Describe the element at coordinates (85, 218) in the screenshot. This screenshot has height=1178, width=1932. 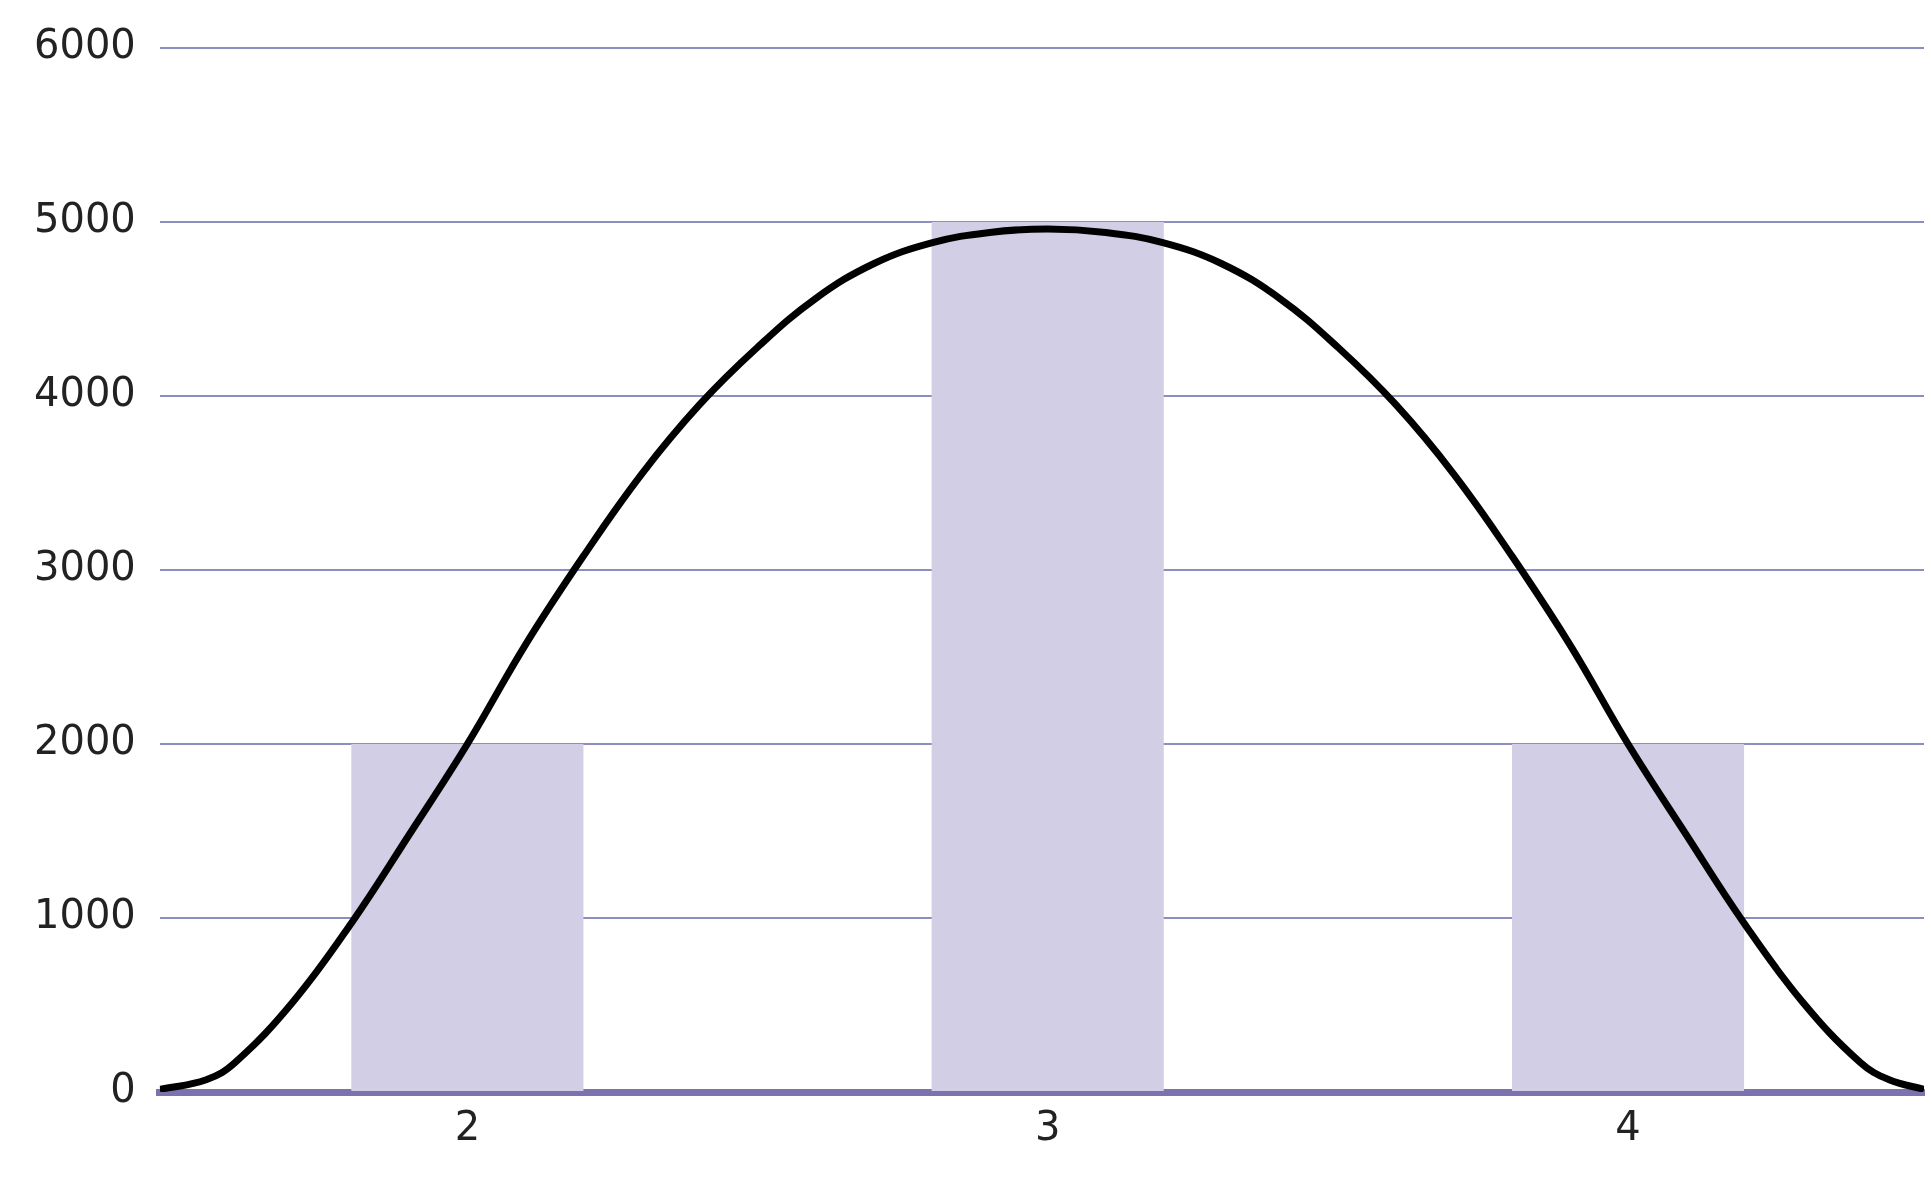
I see `y-tick-label: 5000` at that location.